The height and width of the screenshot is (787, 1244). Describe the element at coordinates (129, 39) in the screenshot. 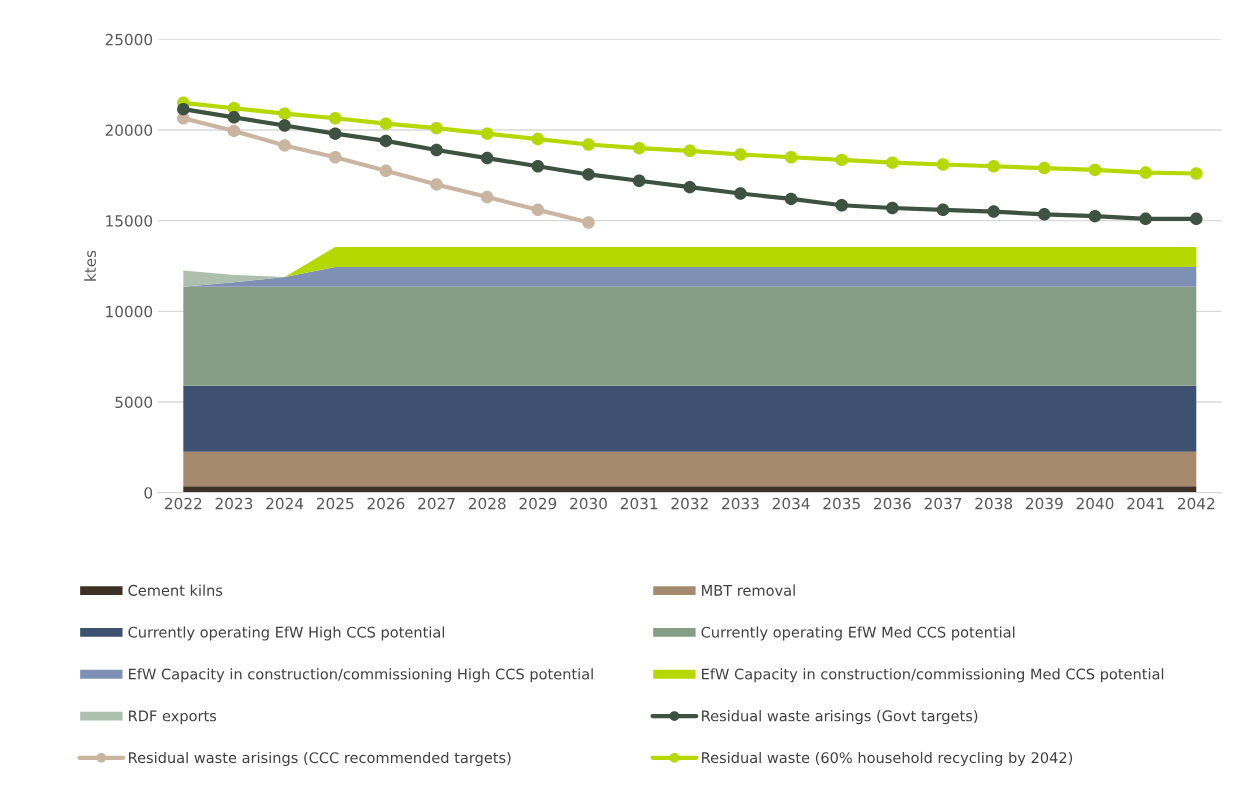

I see `y-tick-label: 25000` at that location.